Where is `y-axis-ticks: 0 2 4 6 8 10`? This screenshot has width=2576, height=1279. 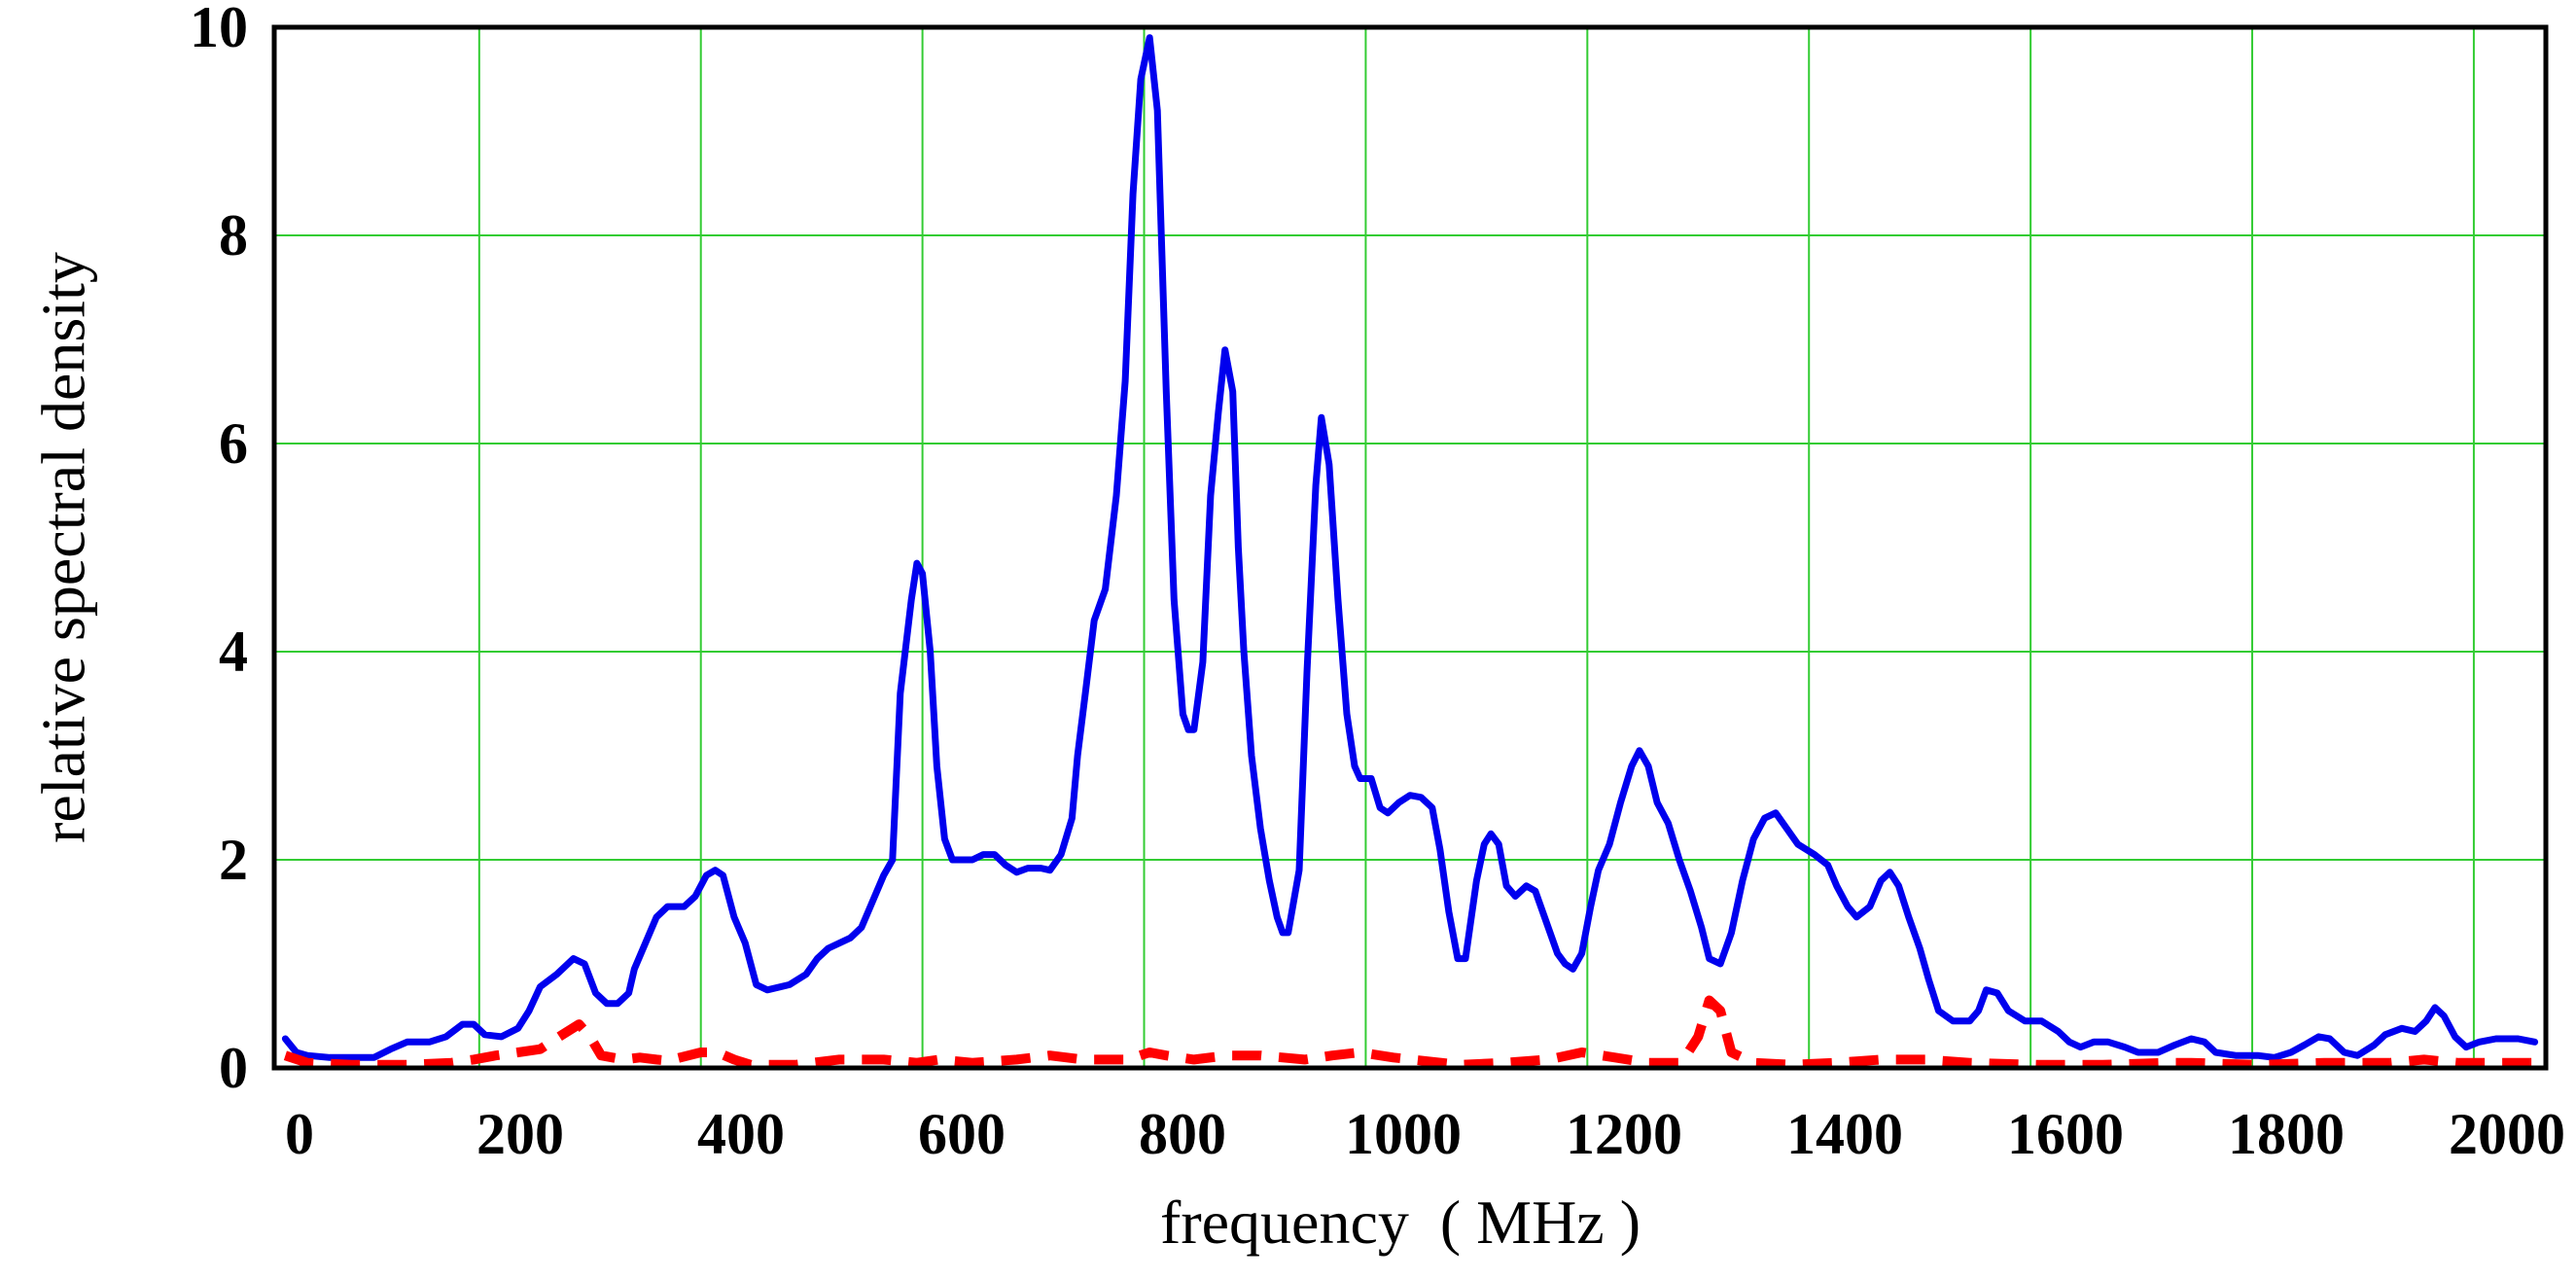
y-axis-ticks: 0 2 4 6 8 10 is located at coordinates (219, 550).